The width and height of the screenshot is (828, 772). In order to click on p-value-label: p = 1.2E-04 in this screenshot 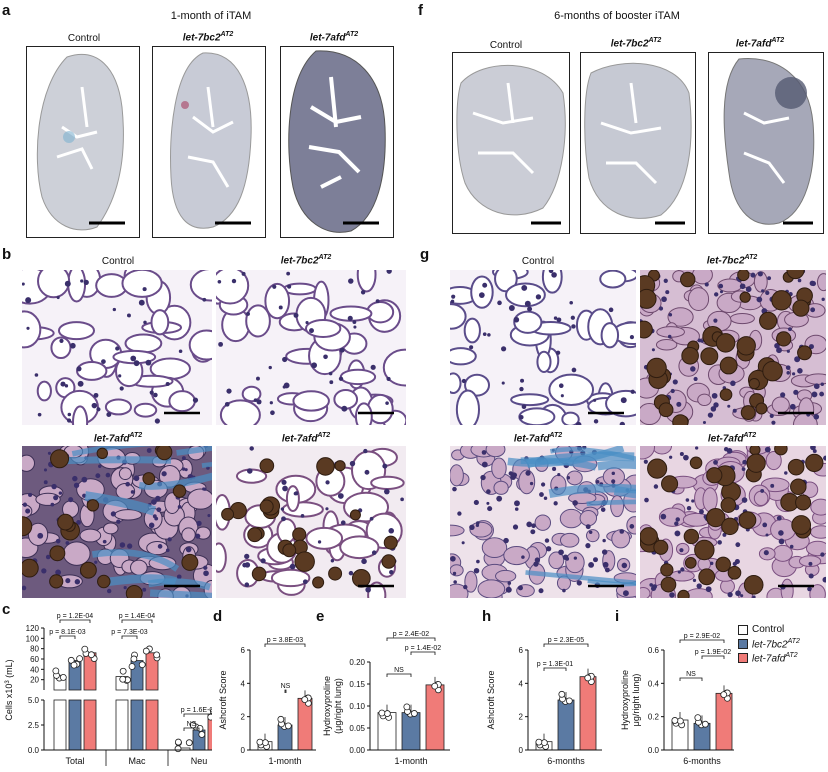, I will do `click(75, 616)`.